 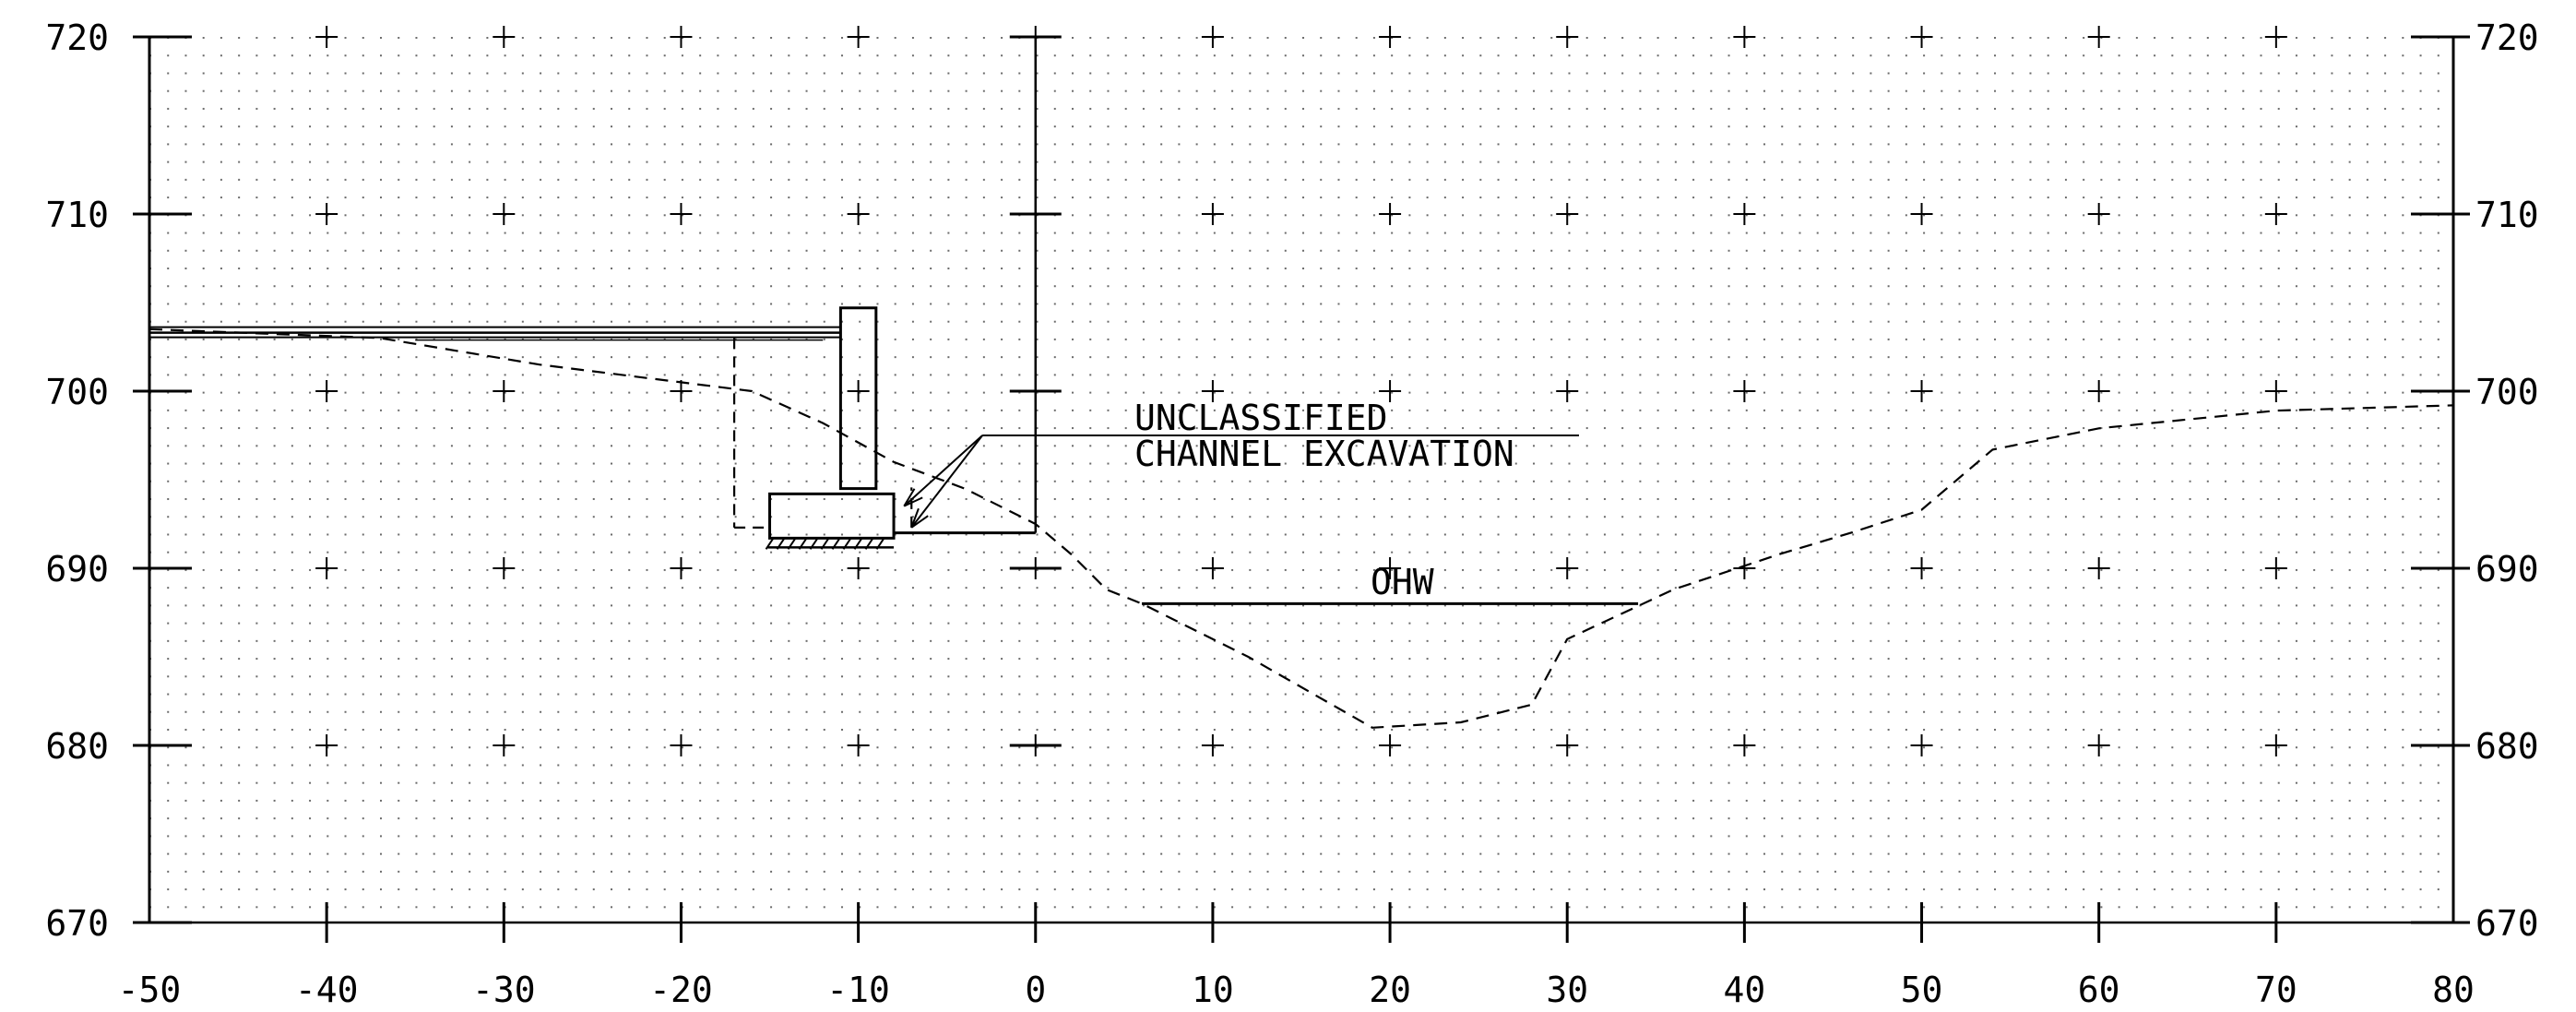 What do you see at coordinates (2276, 990) in the screenshot?
I see `x-tick-label: 70` at bounding box center [2276, 990].